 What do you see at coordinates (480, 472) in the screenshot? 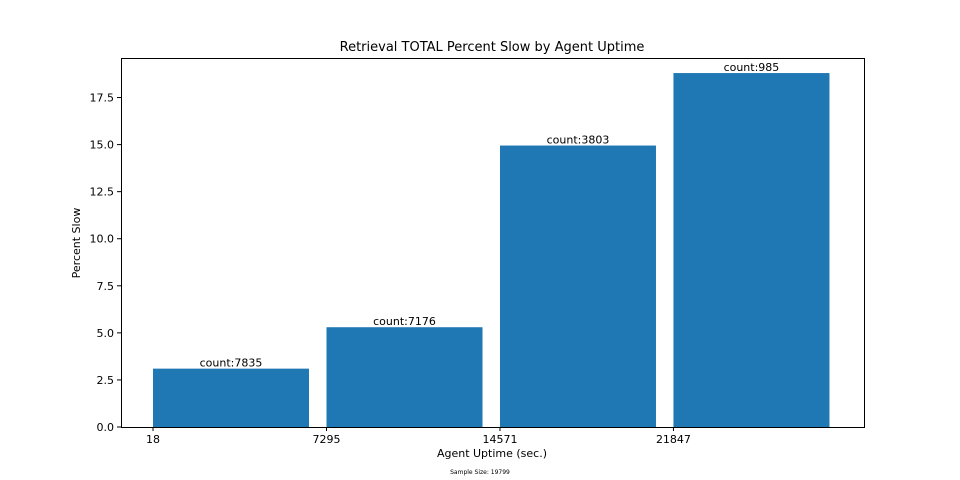
I see `sample-size-note: Sample Size: 19799` at bounding box center [480, 472].